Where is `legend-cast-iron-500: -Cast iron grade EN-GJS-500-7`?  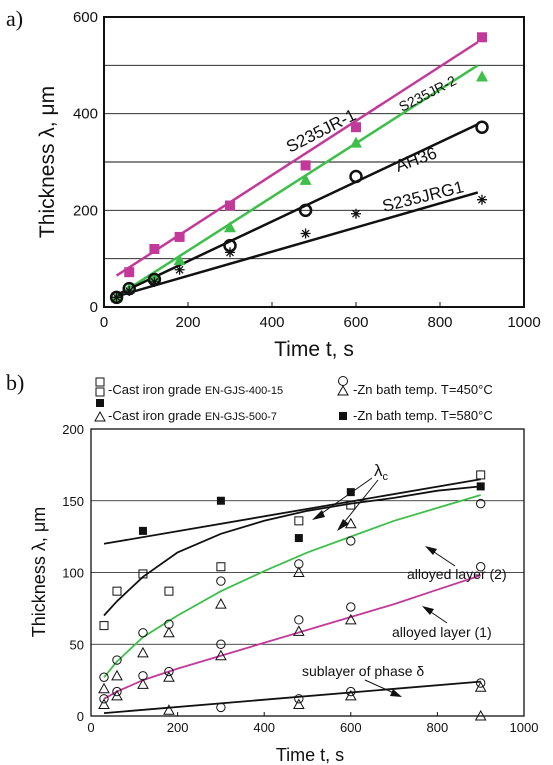 legend-cast-iron-500: -Cast iron grade EN-GJS-500-7 is located at coordinates (192, 415).